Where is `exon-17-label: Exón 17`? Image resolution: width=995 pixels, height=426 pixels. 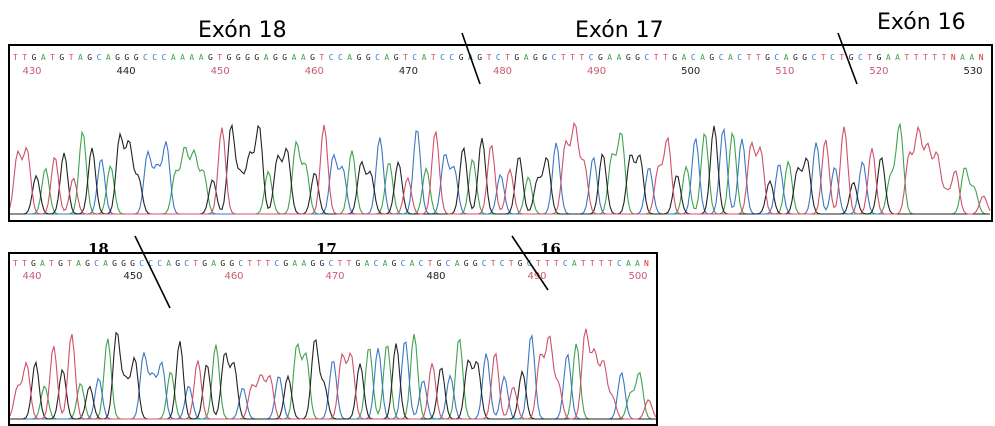
exon-17-label: Exón 17 is located at coordinates (619, 30).